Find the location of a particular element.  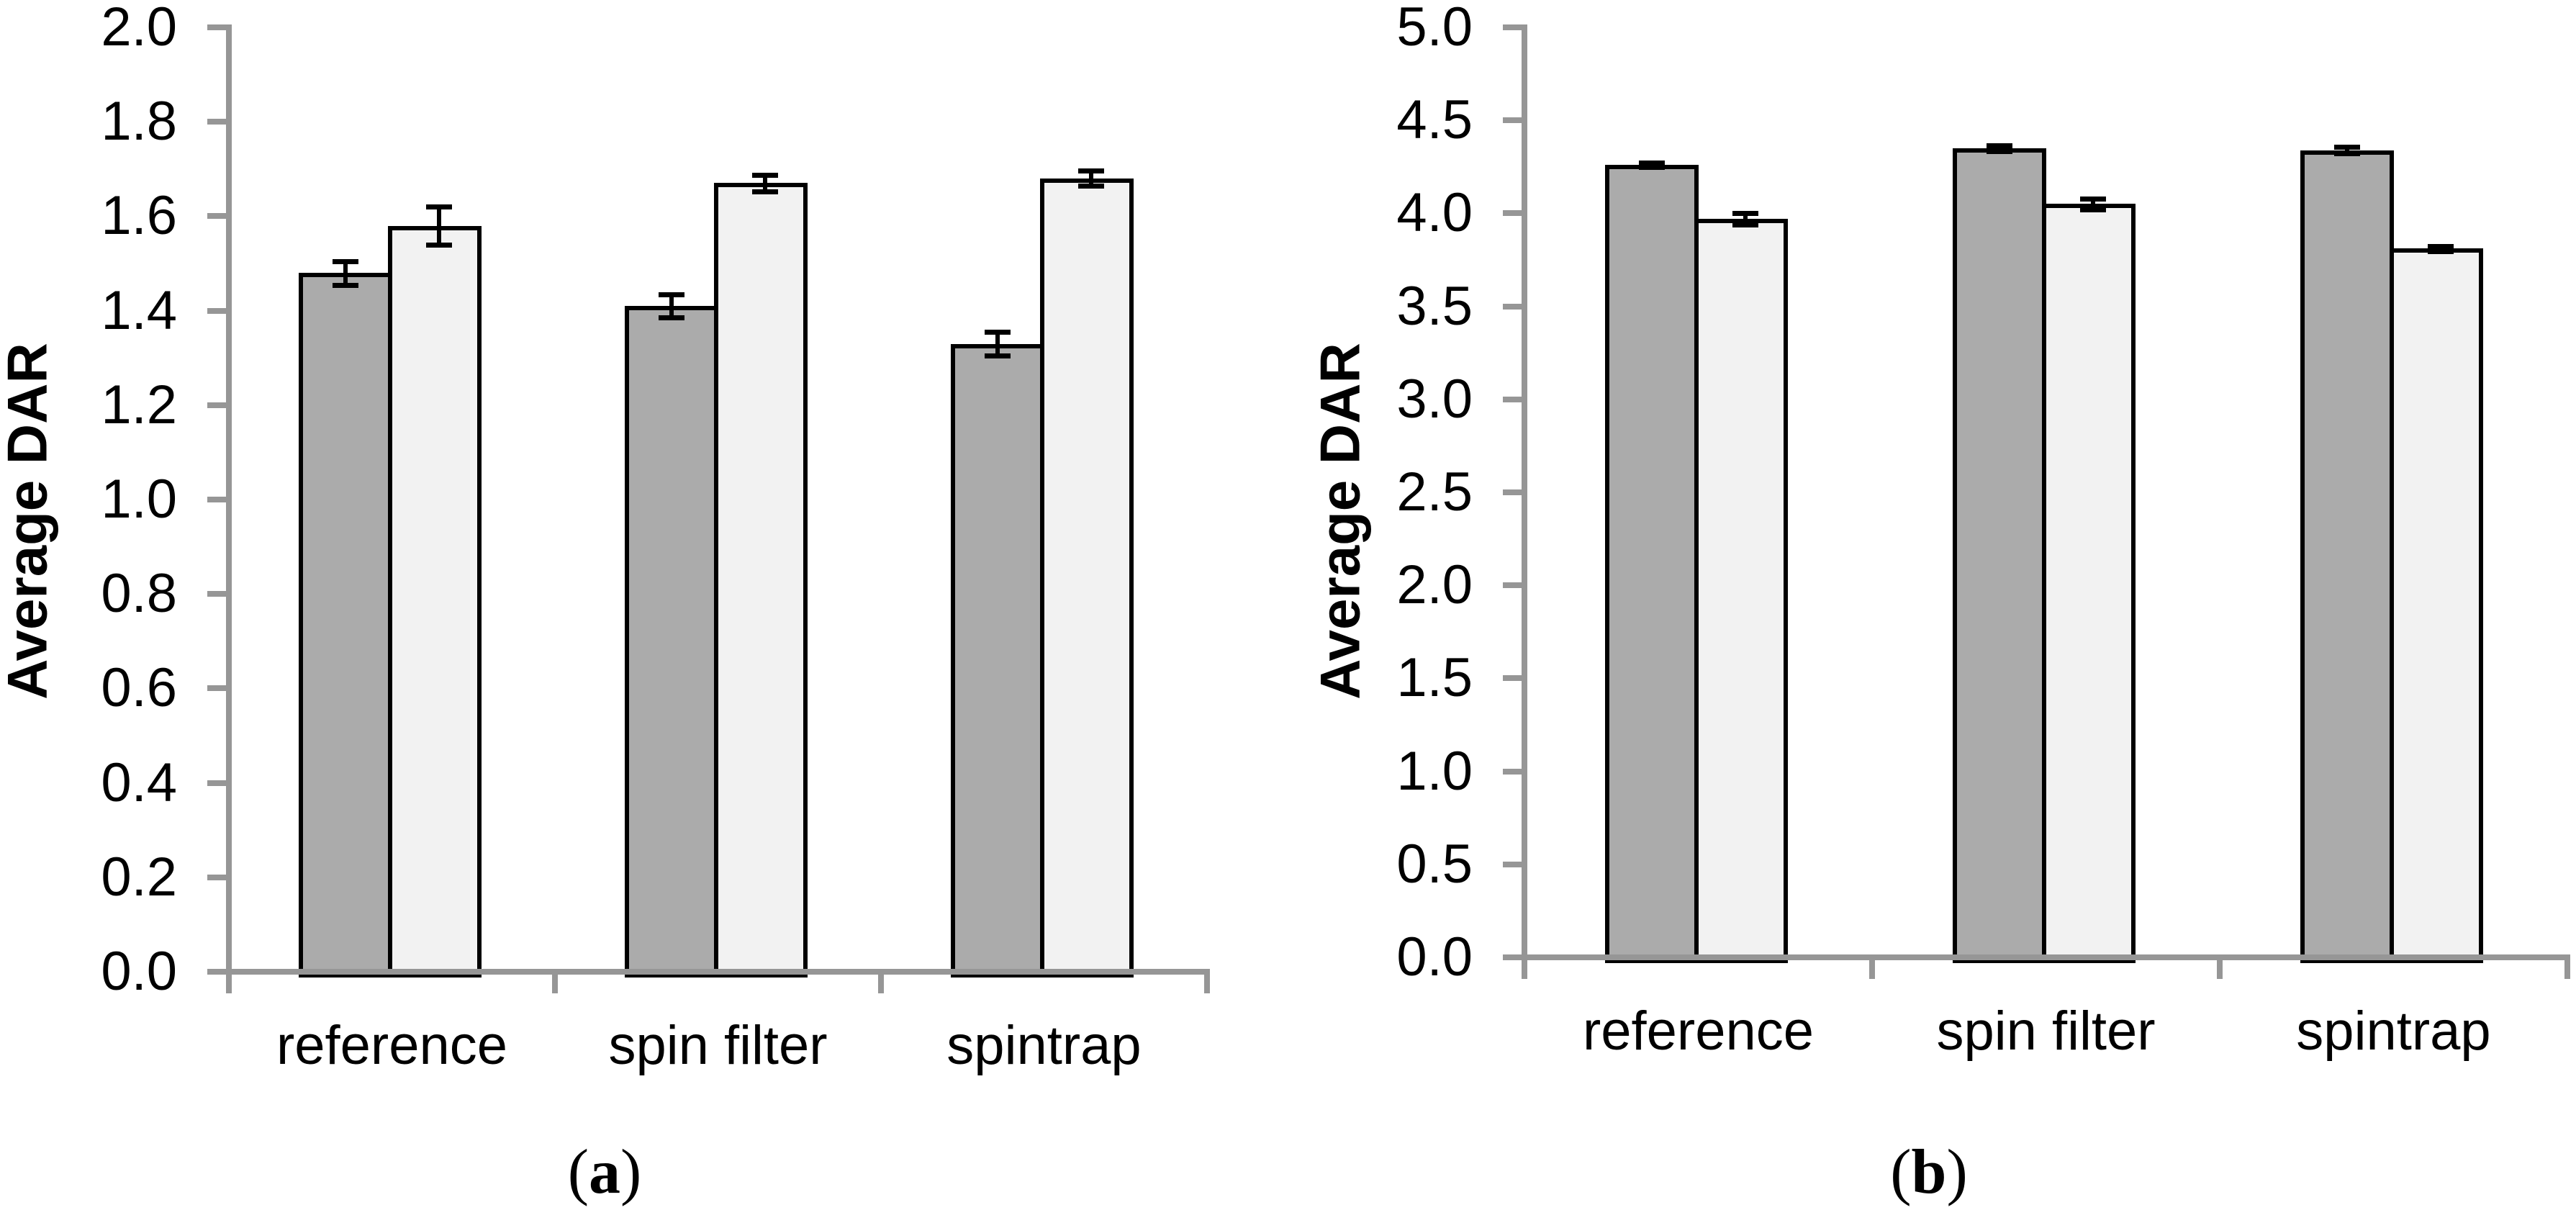

chart-a-caption-close-paren: ) is located at coordinates (631, 1172).